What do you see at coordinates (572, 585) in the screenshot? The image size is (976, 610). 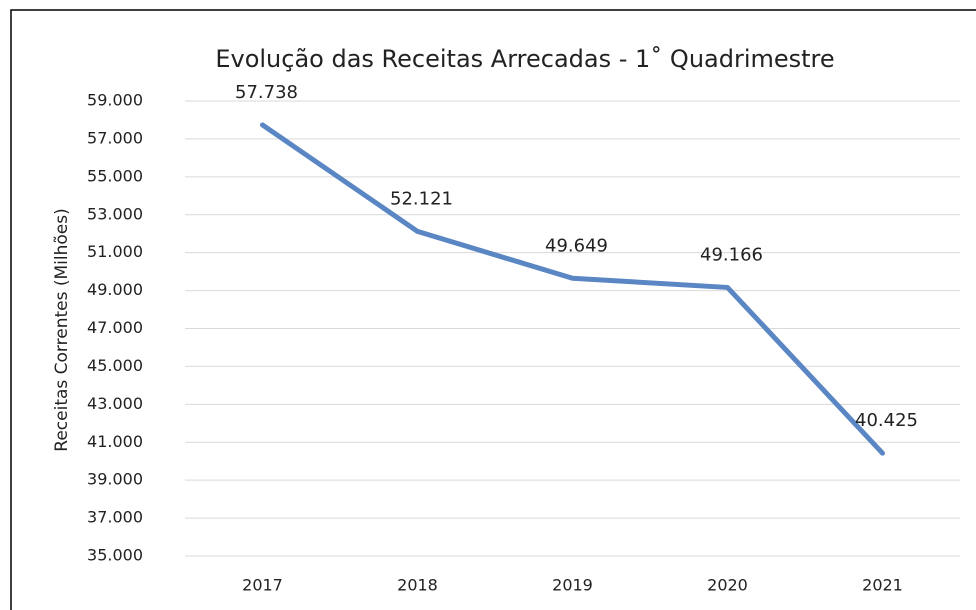 I see `x-tick-label: 2019` at bounding box center [572, 585].